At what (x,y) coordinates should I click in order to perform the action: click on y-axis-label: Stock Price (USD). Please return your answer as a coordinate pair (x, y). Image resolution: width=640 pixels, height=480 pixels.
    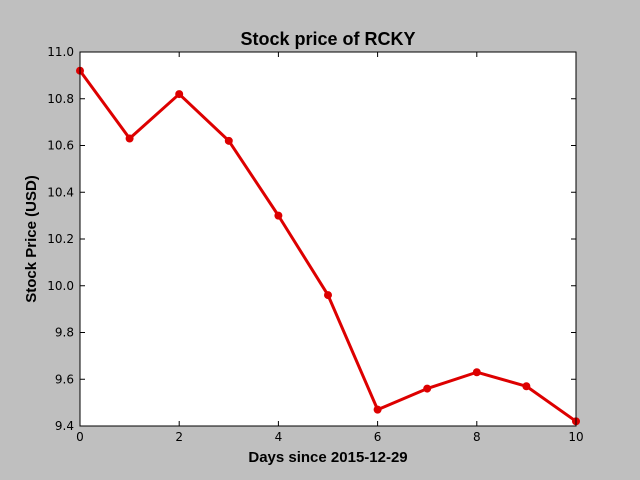
    Looking at the image, I should click on (31, 239).